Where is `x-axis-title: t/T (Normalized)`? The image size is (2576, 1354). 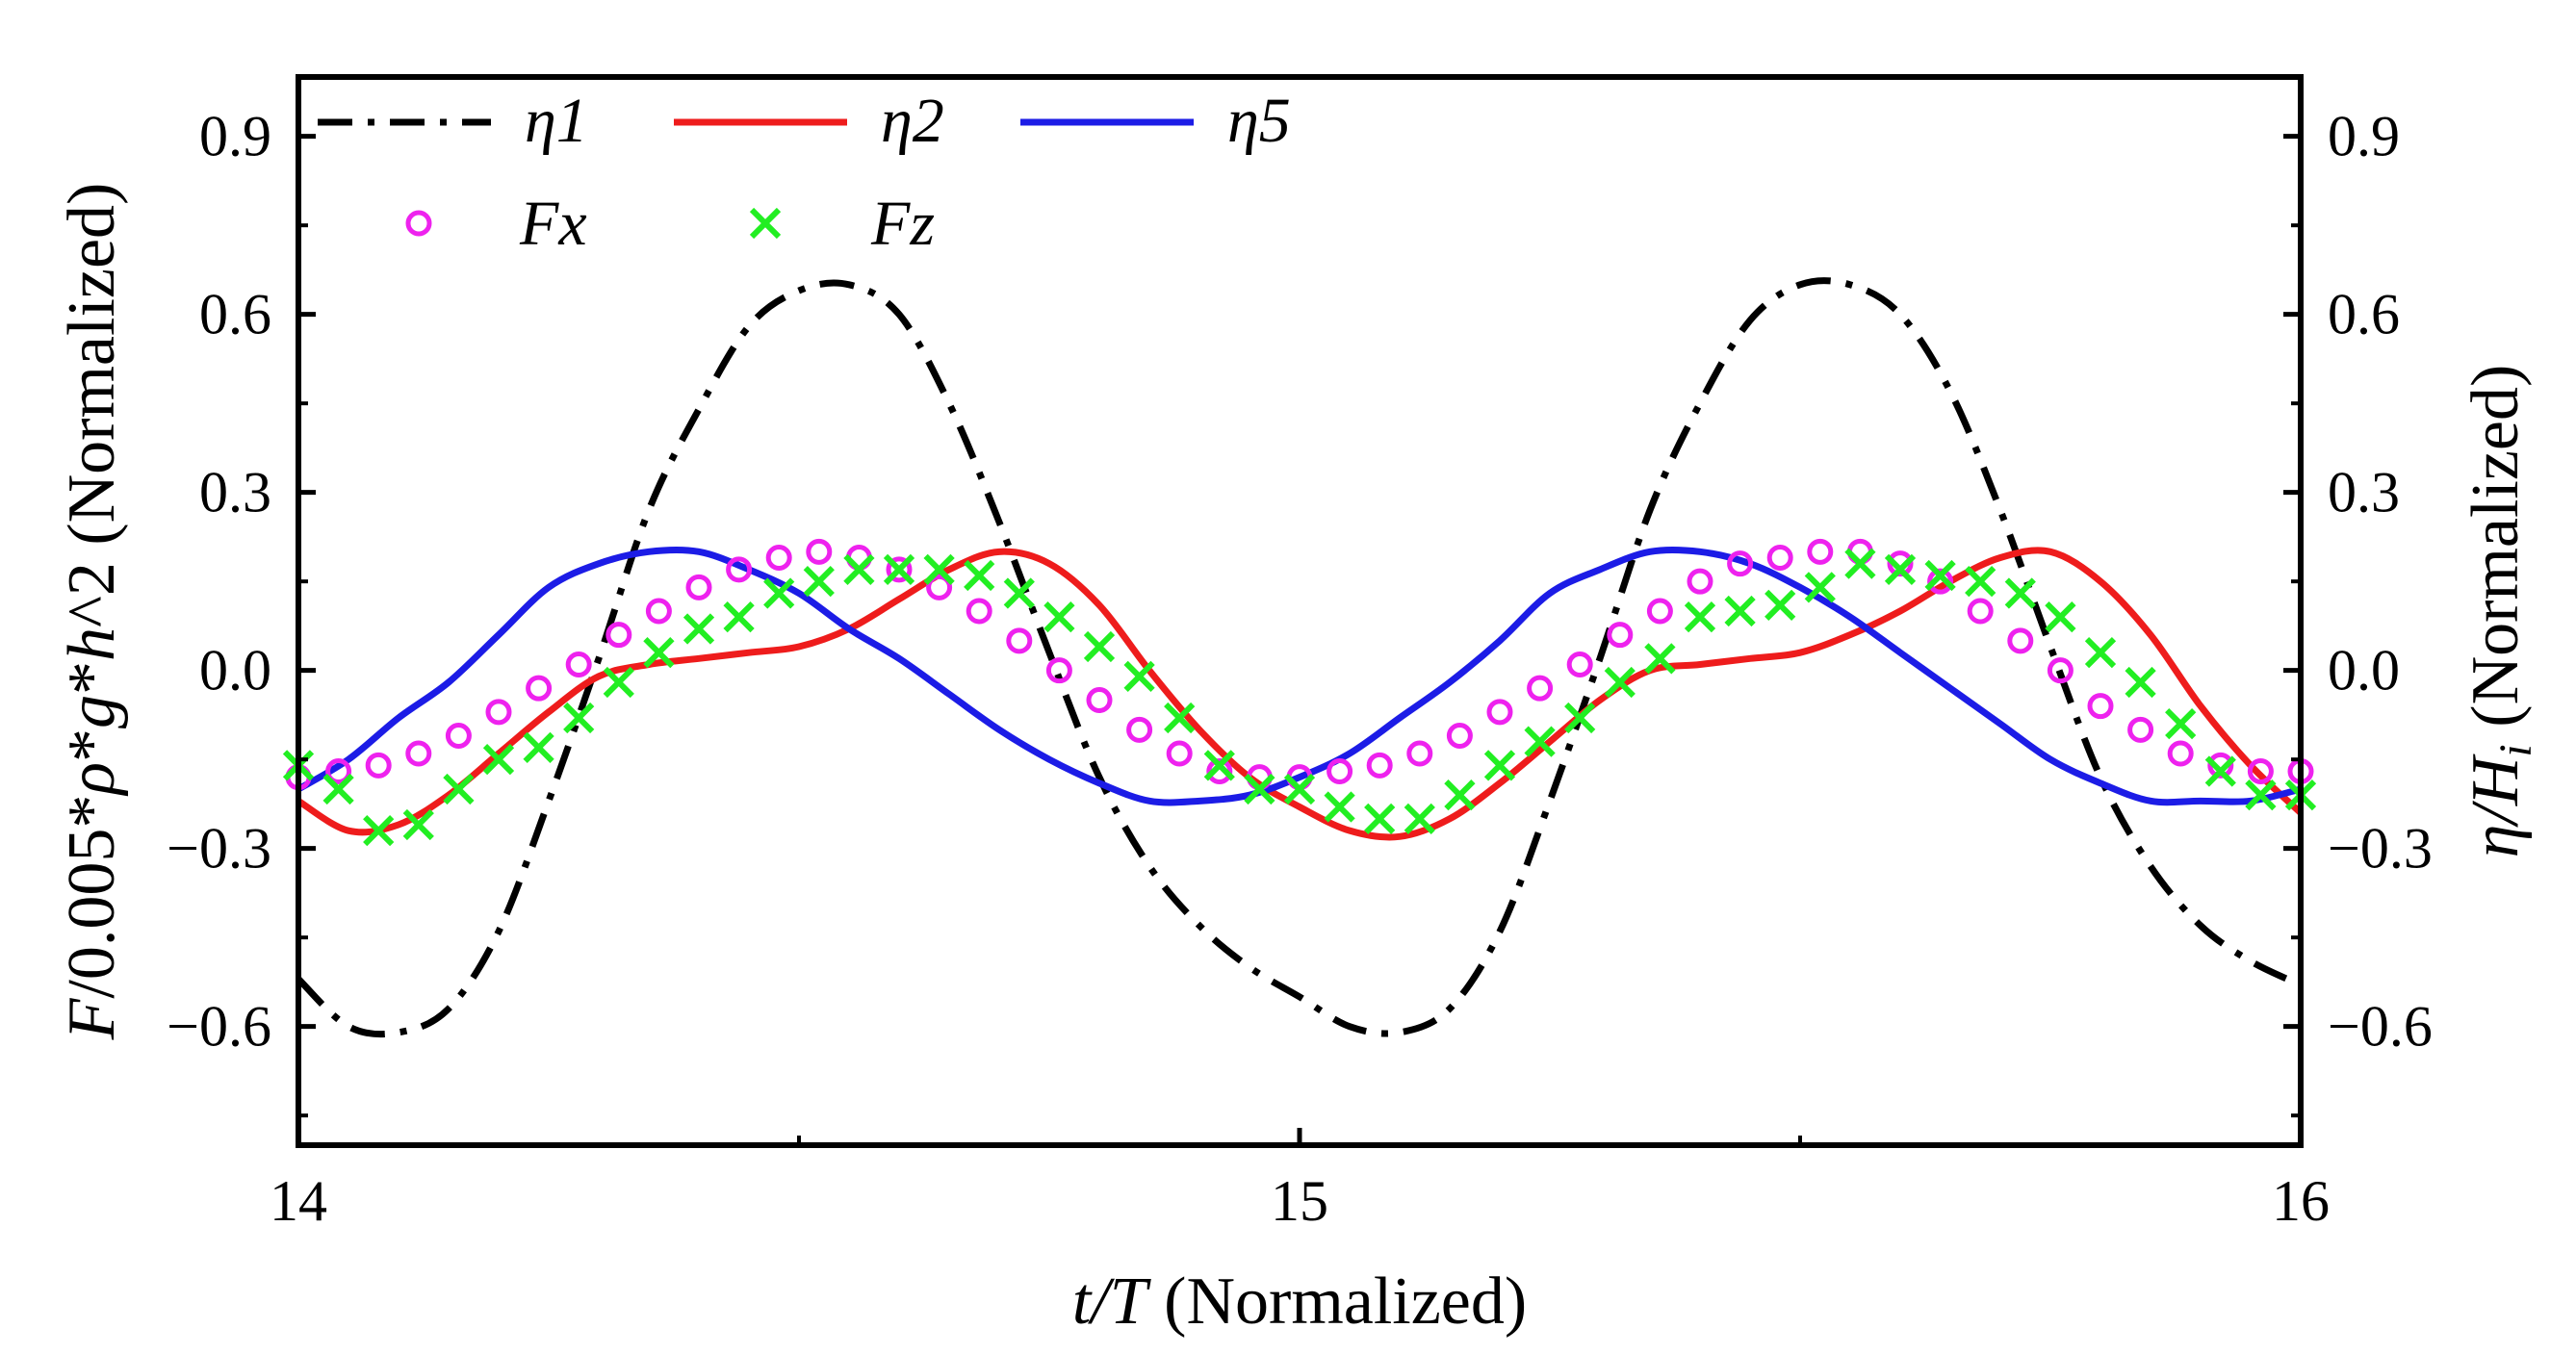
x-axis-title: t/T (Normalized) is located at coordinates (1300, 1302).